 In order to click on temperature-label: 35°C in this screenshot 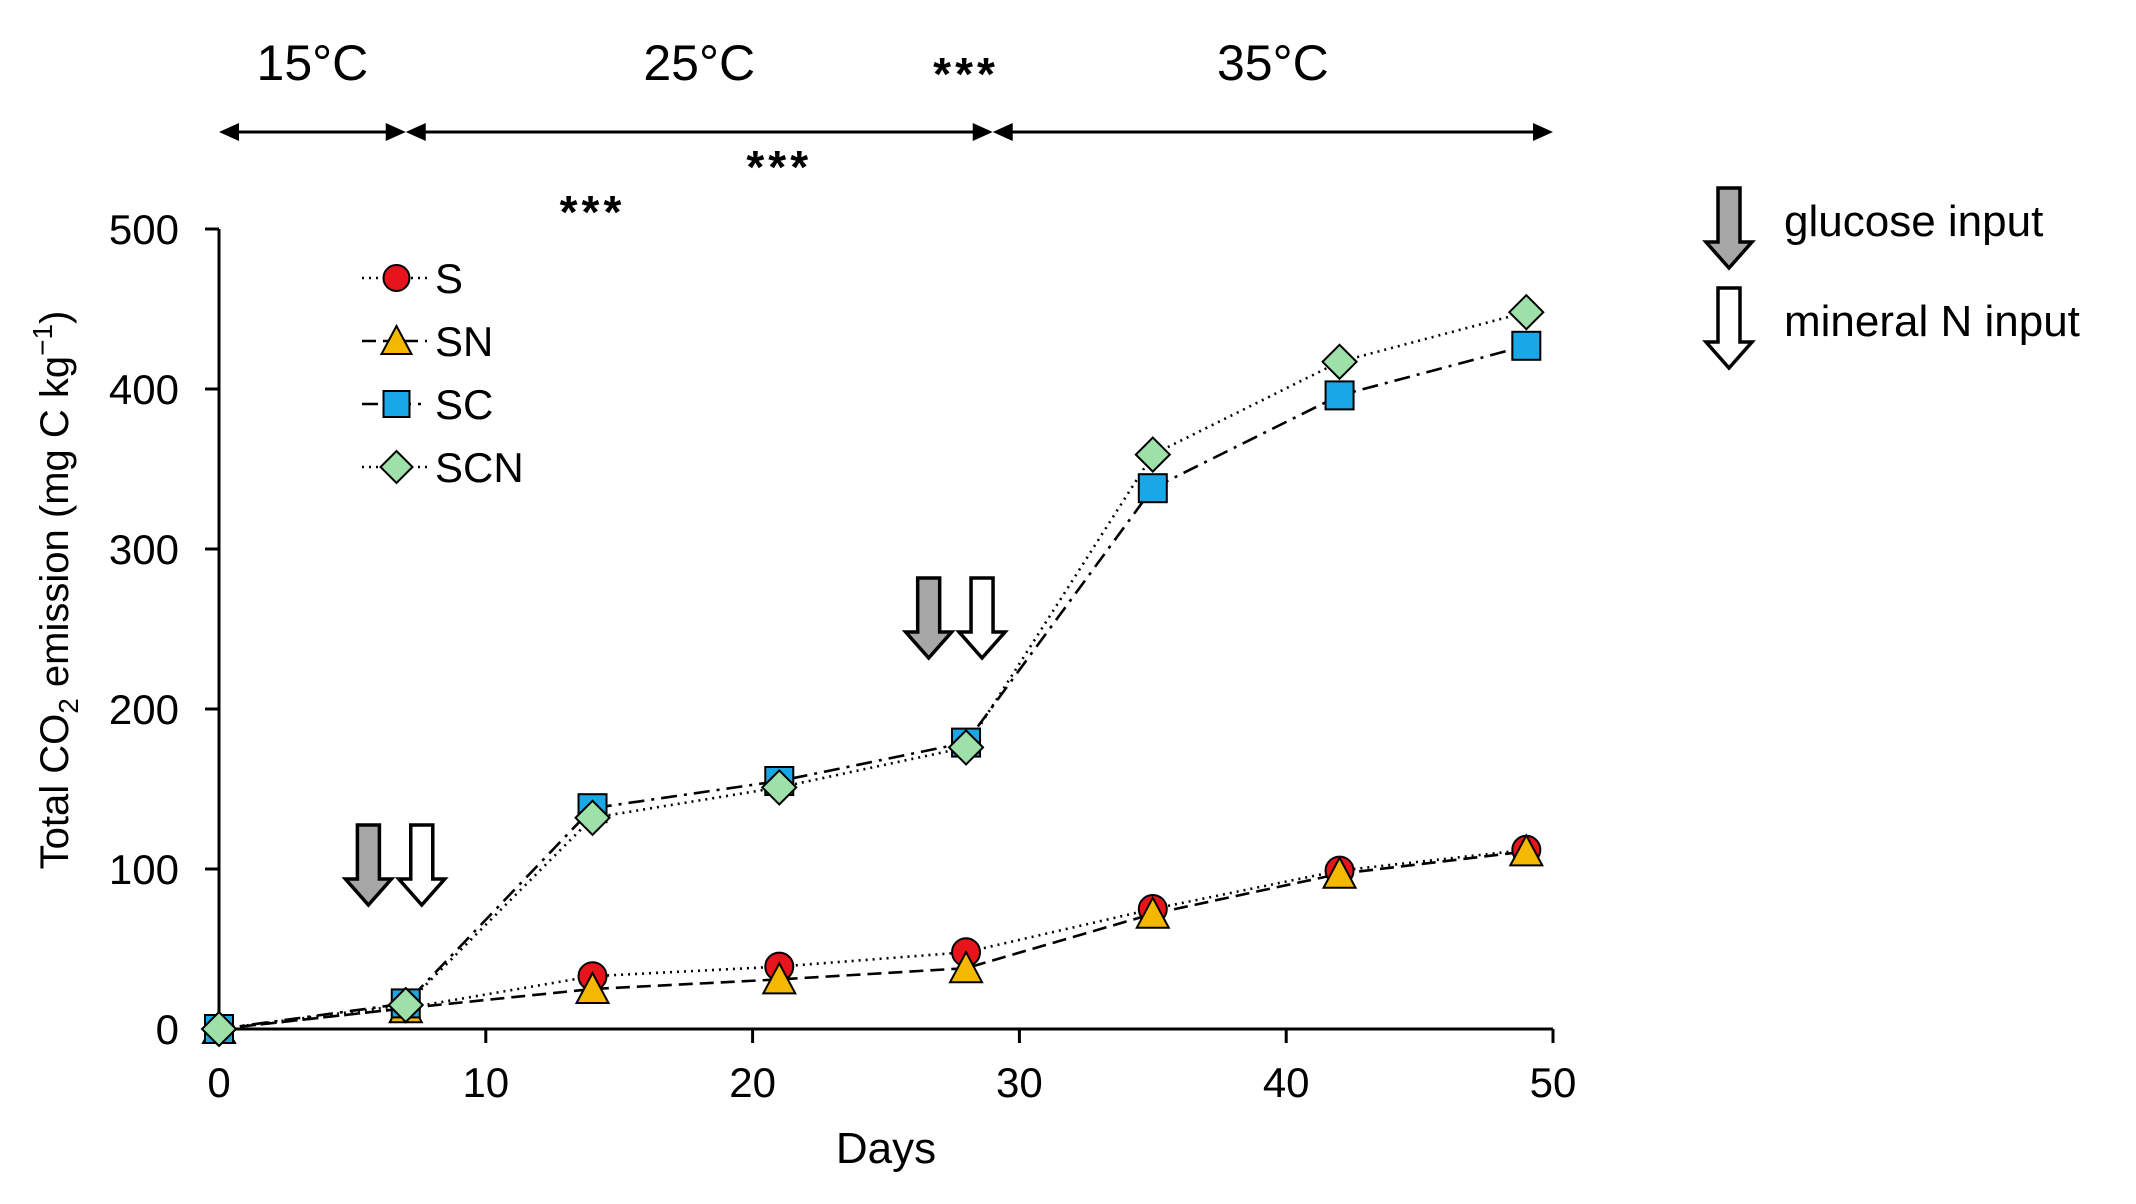, I will do `click(1273, 63)`.